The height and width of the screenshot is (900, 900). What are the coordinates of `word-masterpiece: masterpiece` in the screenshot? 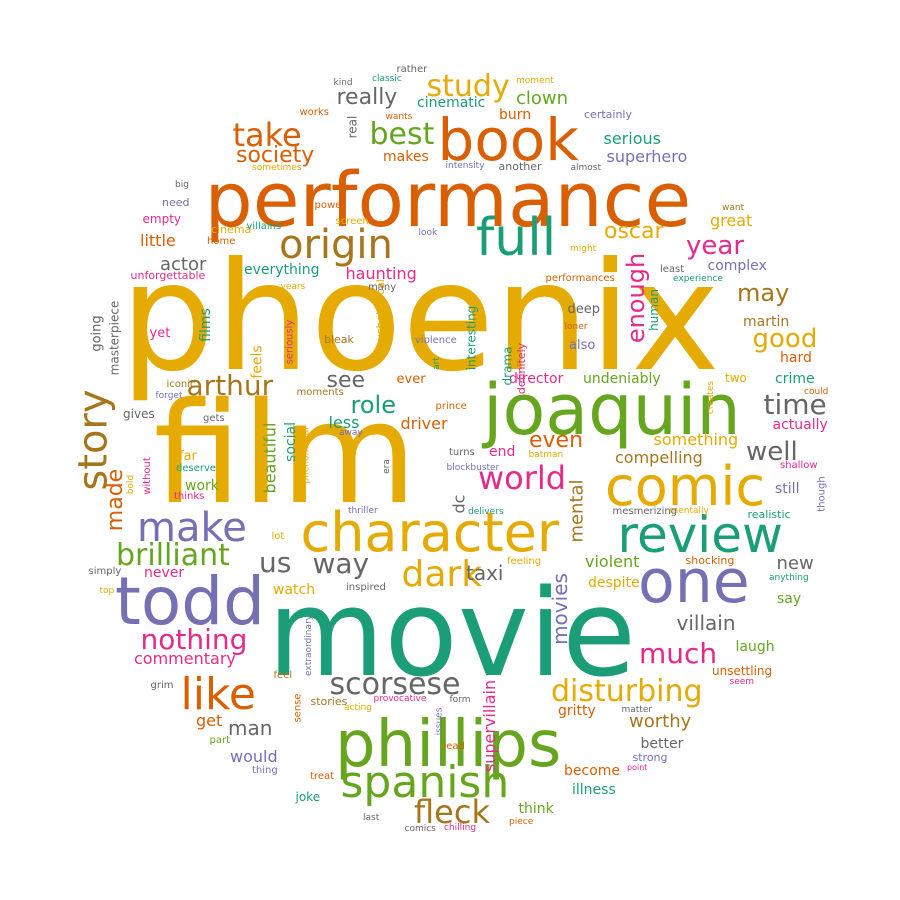 It's located at (113, 338).